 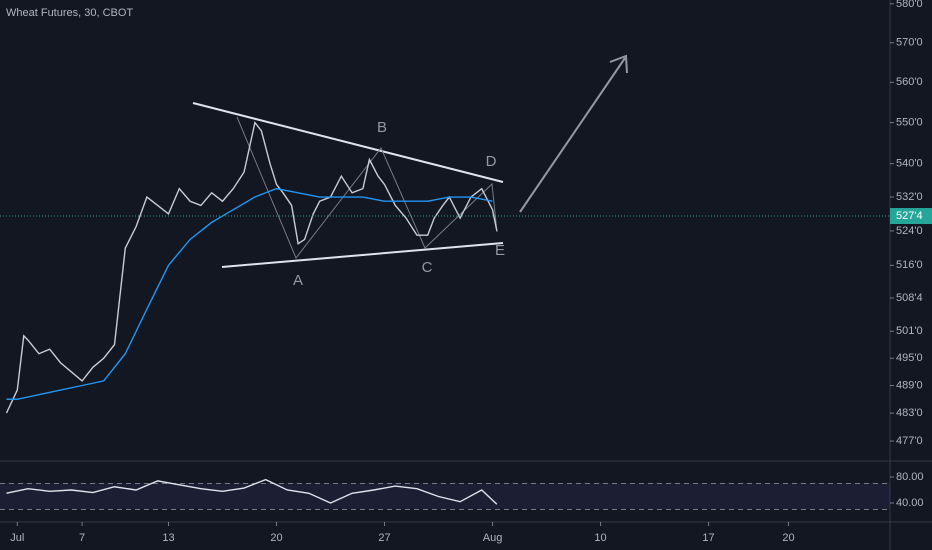 I want to click on last-price-box, so click(x=911, y=216).